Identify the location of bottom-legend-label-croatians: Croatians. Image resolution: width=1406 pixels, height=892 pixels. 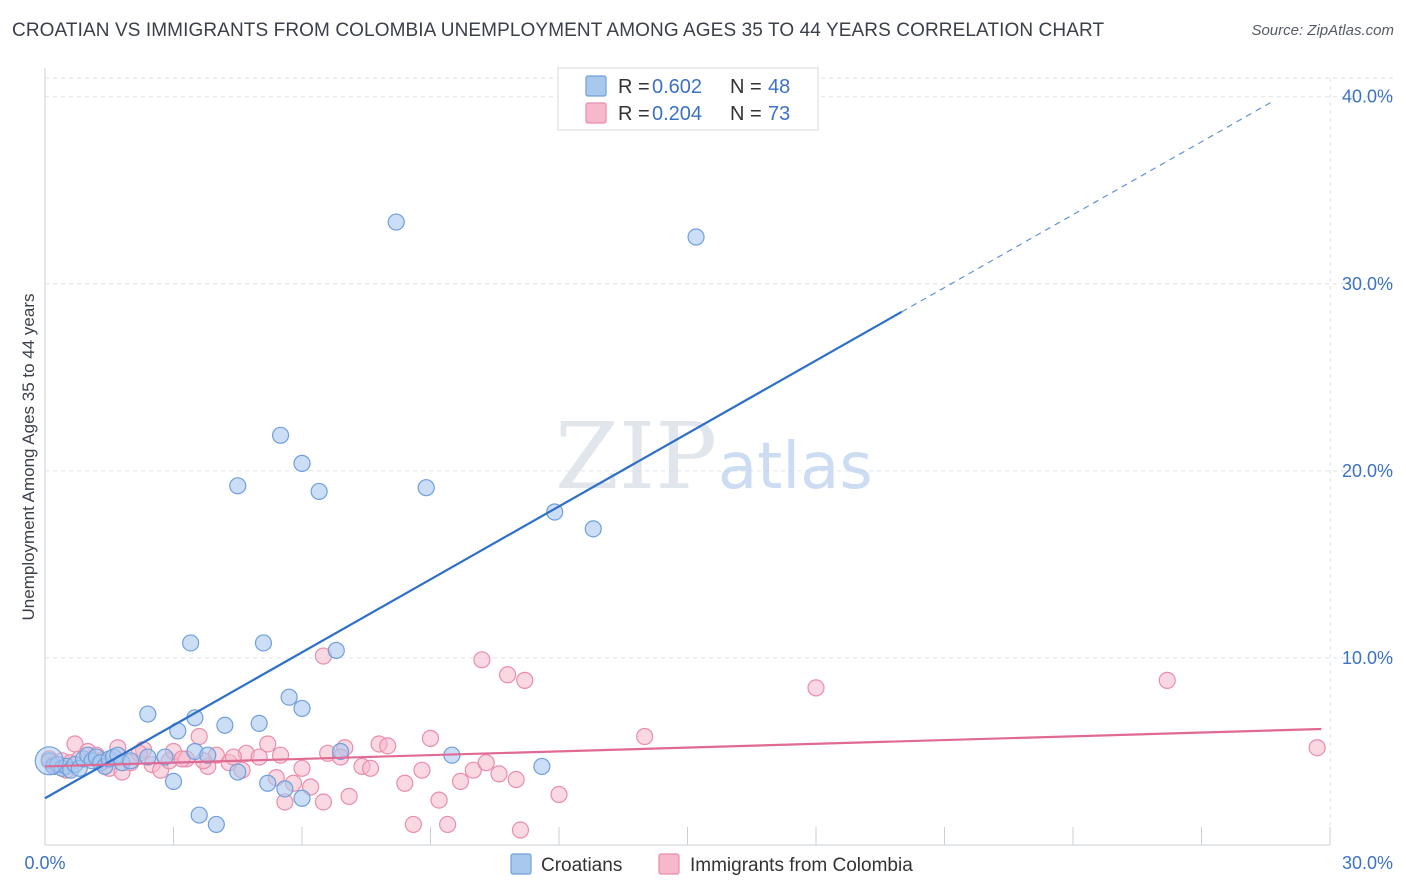
(581, 865).